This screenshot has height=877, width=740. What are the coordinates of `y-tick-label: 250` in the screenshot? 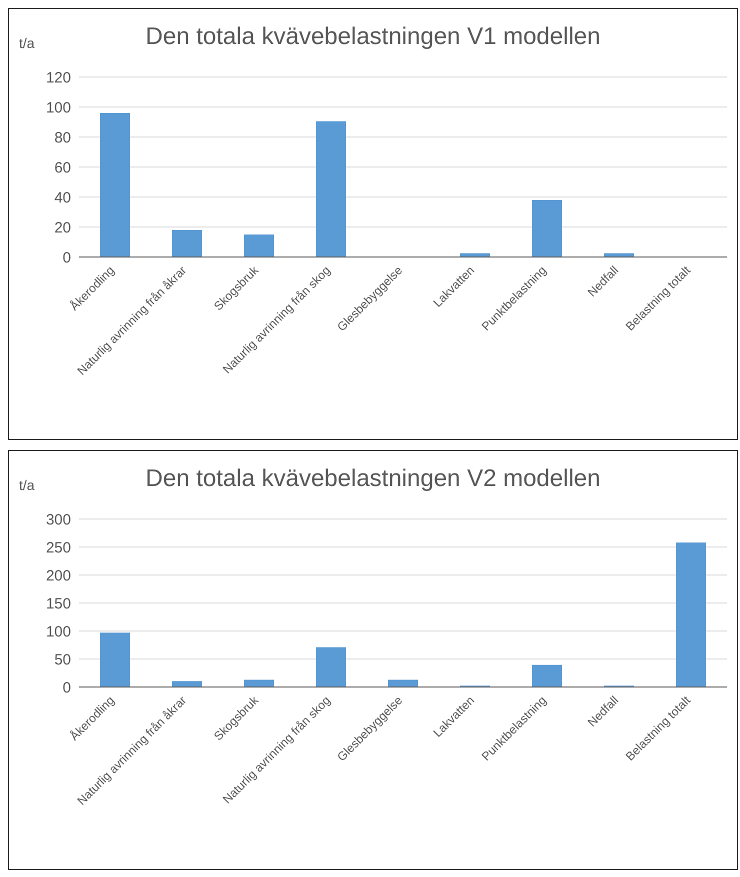 It's located at (58, 547).